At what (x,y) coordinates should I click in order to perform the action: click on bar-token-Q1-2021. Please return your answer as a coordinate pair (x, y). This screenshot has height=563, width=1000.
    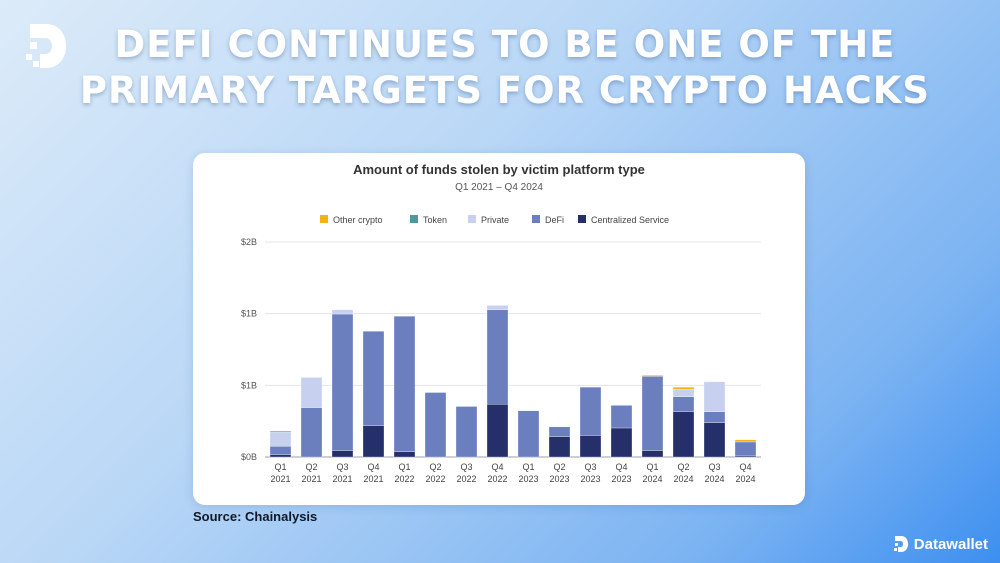
    Looking at the image, I should click on (280, 432).